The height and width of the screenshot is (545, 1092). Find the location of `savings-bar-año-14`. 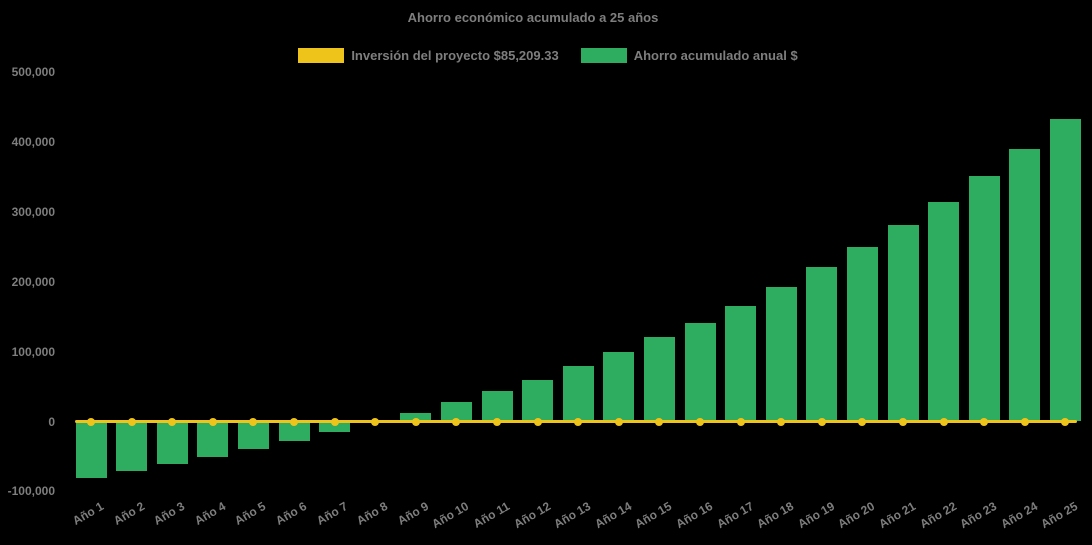

savings-bar-año-14 is located at coordinates (619, 386).